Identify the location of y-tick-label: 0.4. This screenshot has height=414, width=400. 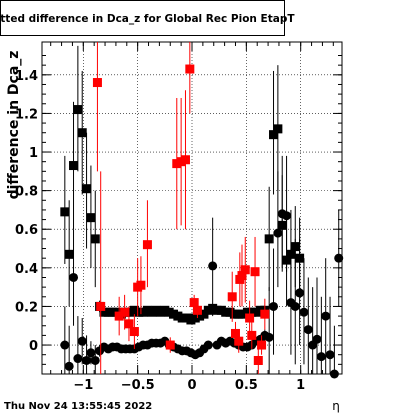
(26, 269).